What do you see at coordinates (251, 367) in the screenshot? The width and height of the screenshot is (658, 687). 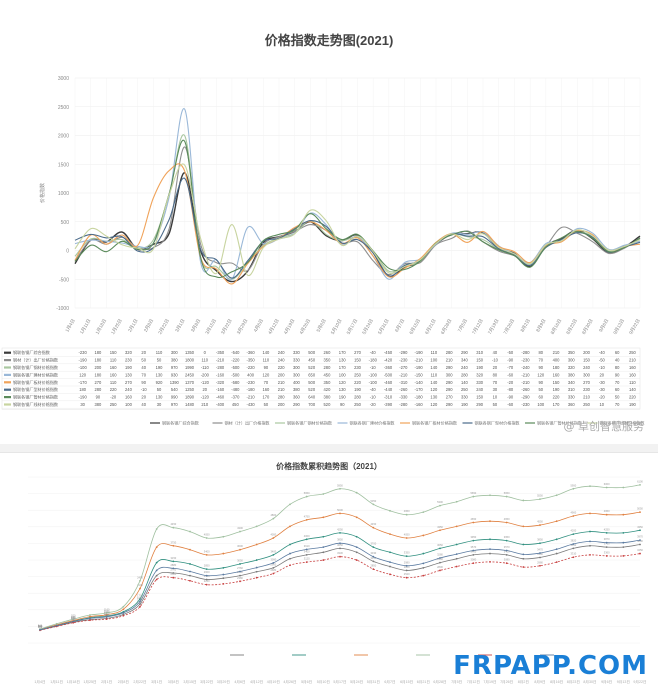 I see `table-cell: -220` at bounding box center [251, 367].